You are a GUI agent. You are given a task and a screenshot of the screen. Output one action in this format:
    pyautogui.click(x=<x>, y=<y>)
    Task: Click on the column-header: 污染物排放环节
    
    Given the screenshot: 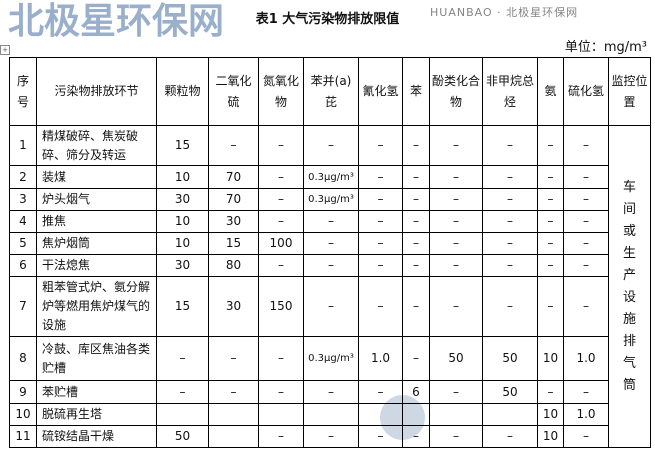 What is the action you would take?
    pyautogui.click(x=96, y=91)
    